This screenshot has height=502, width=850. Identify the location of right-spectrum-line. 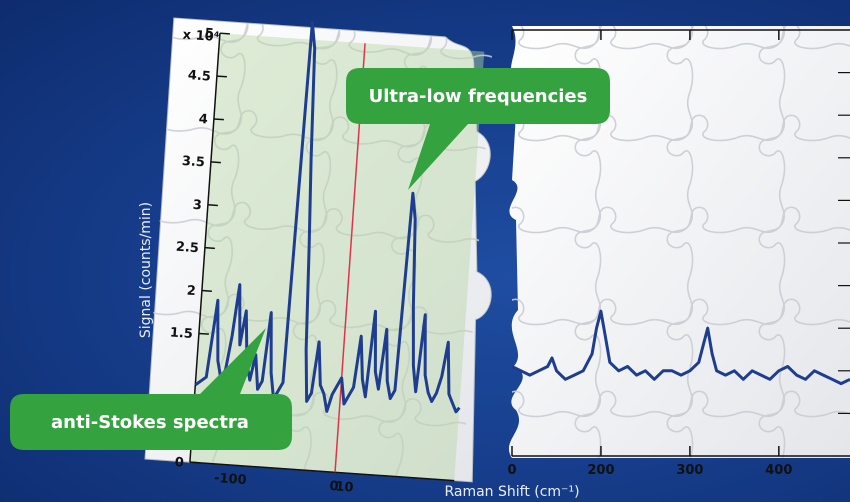
(680, 347).